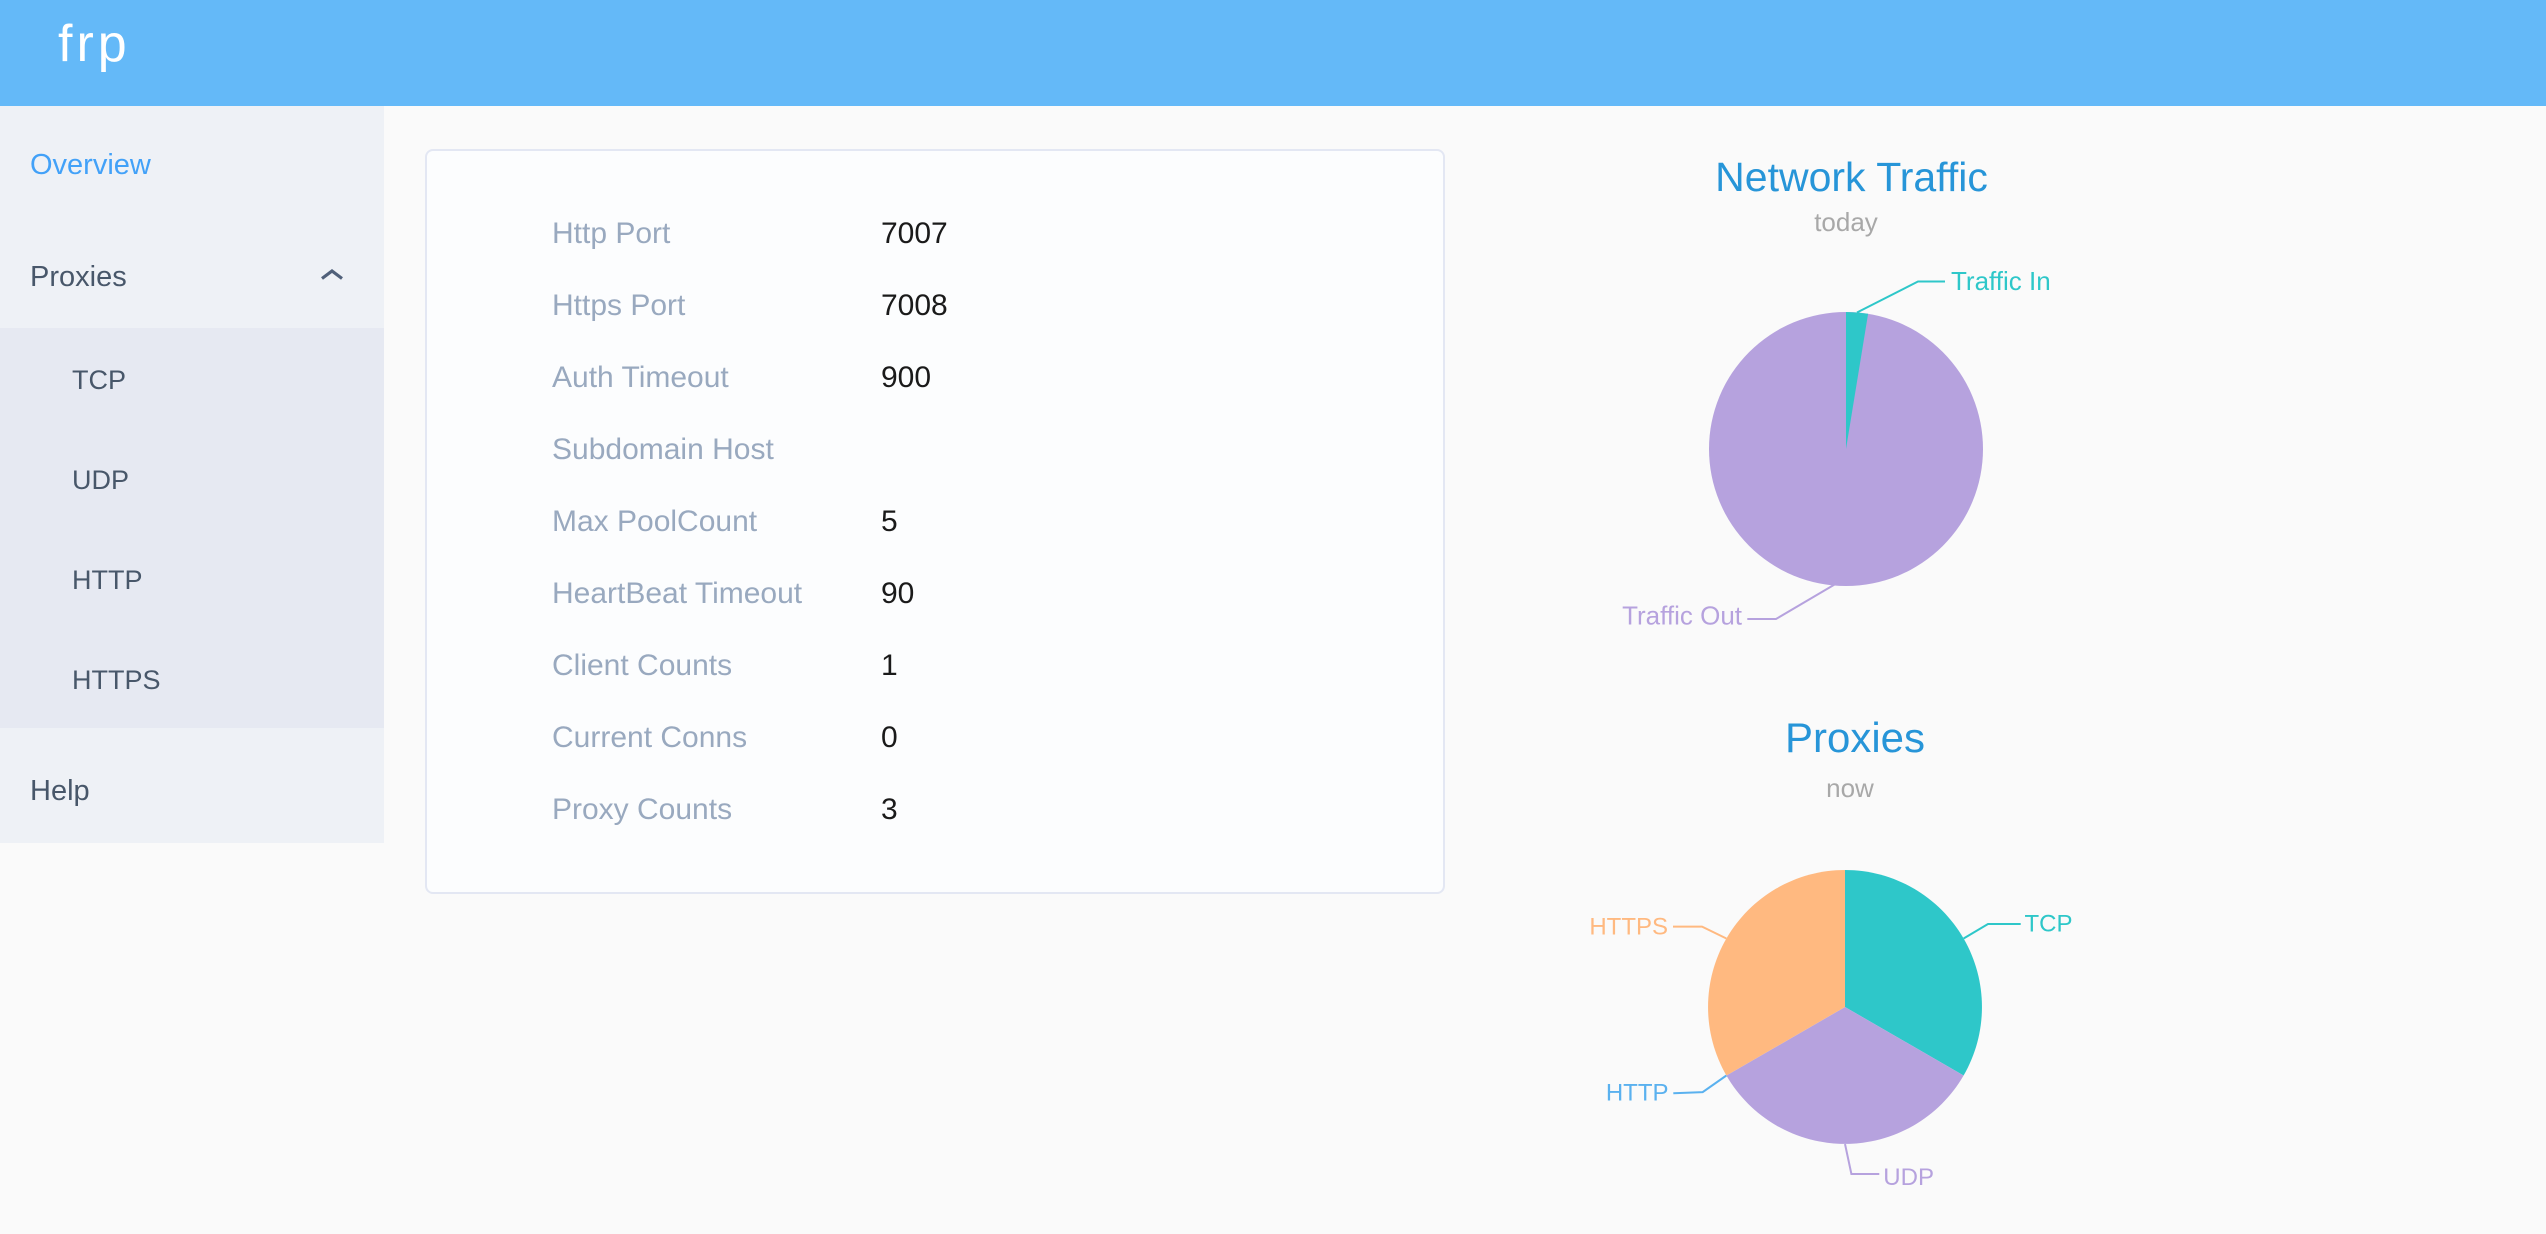 This screenshot has height=1234, width=2546. Describe the element at coordinates (1682, 616) in the screenshot. I see `svg-text: Traffic Out` at that location.